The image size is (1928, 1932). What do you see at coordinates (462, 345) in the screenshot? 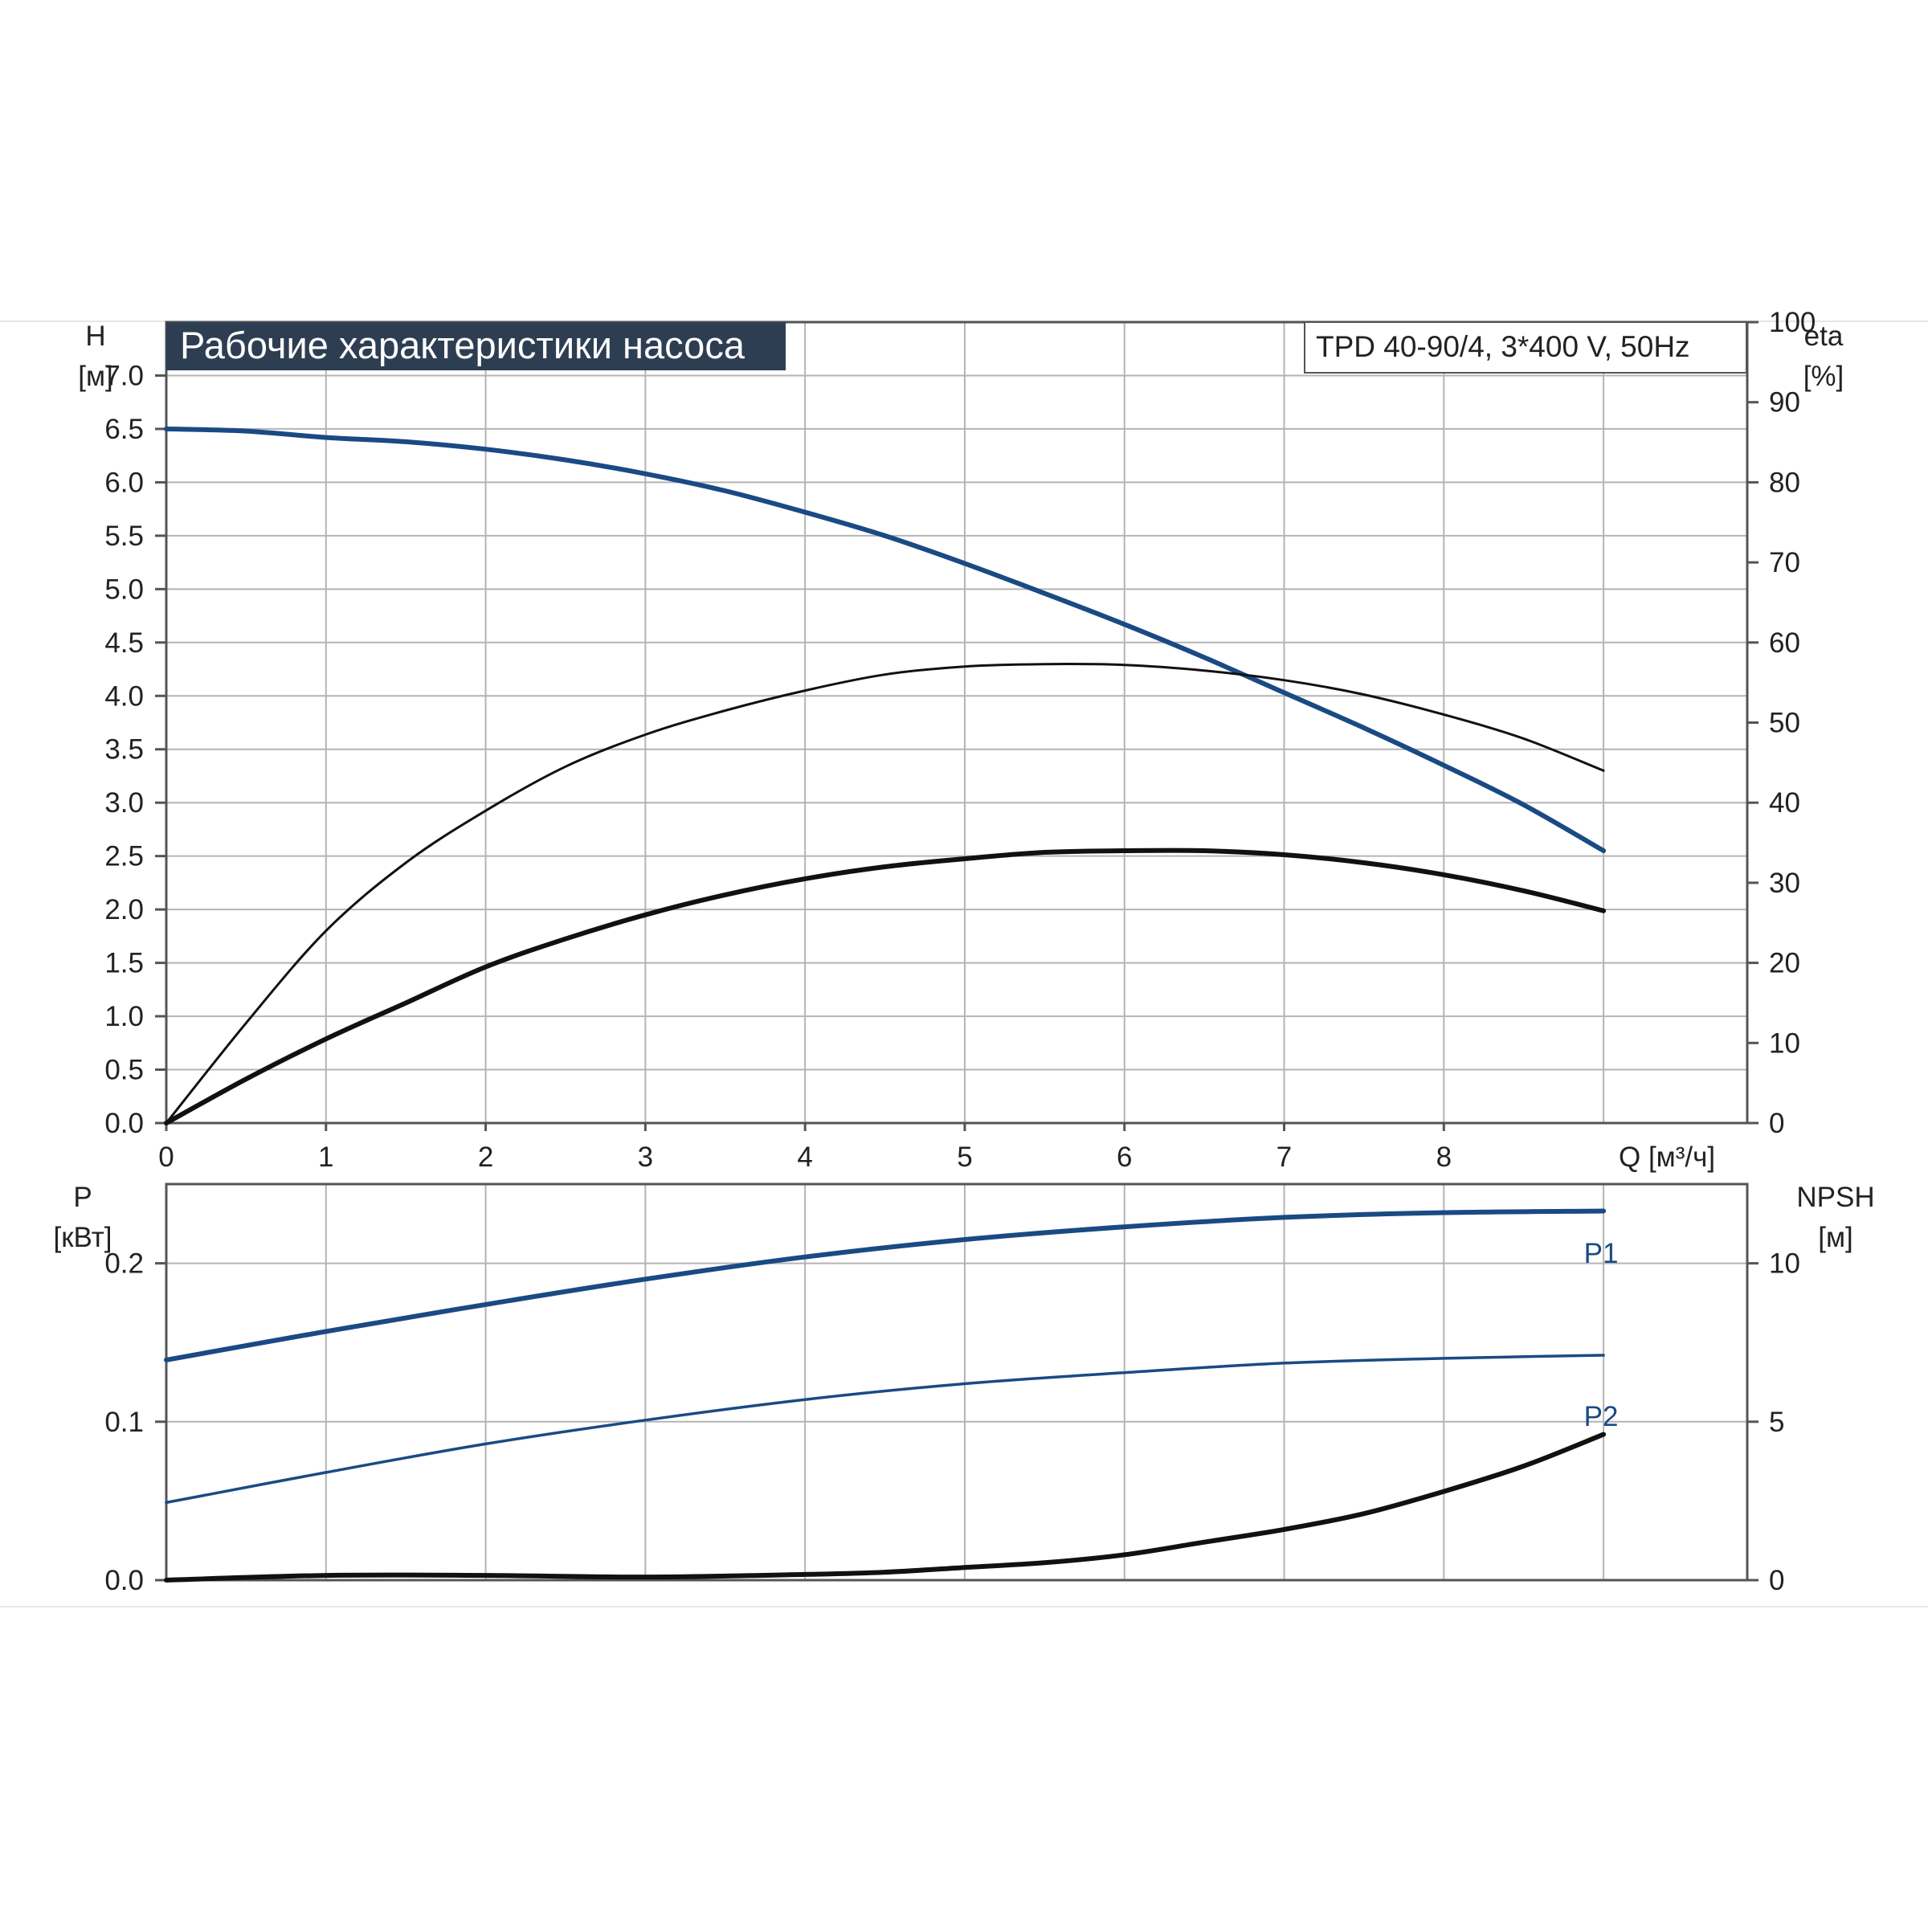
I see `chart-title: Рабочие характеристики насоса` at bounding box center [462, 345].